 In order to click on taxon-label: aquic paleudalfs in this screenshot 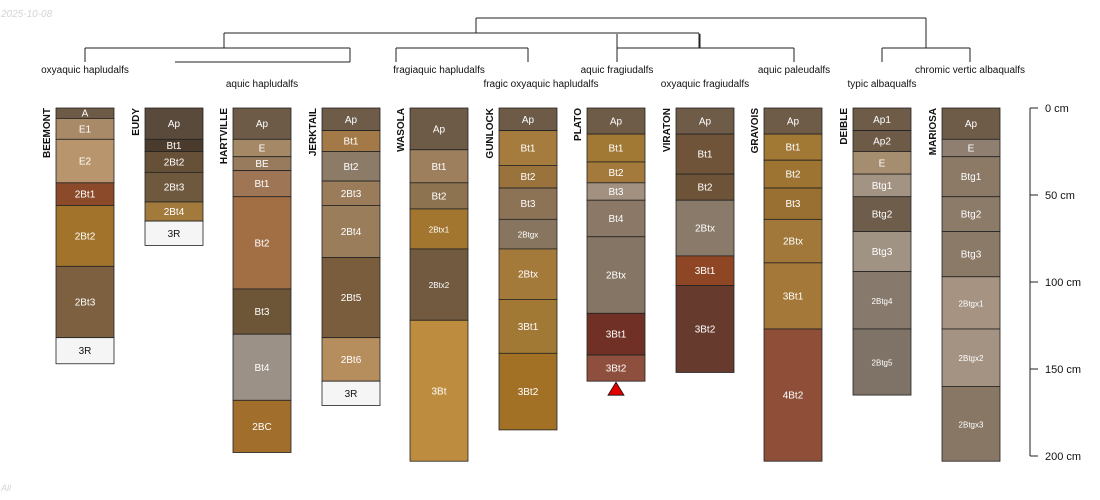, I will do `click(794, 70)`.